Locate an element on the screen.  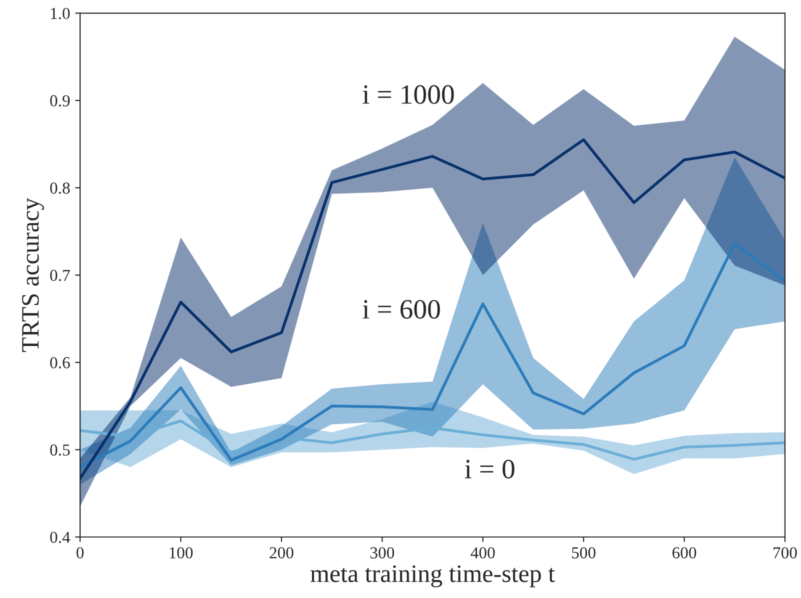
y-tick-label: 1.0 is located at coordinates (60, 14).